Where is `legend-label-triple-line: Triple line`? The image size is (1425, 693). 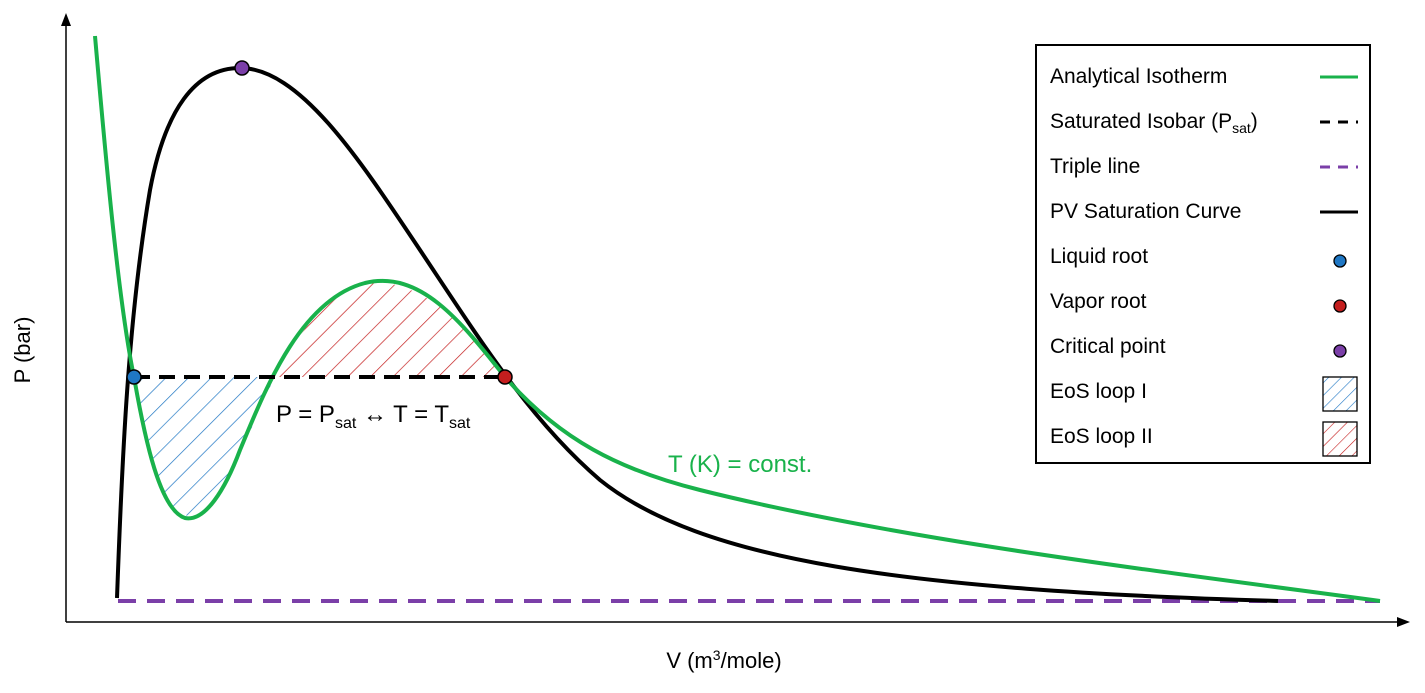
legend-label-triple-line: Triple line is located at coordinates (1095, 166).